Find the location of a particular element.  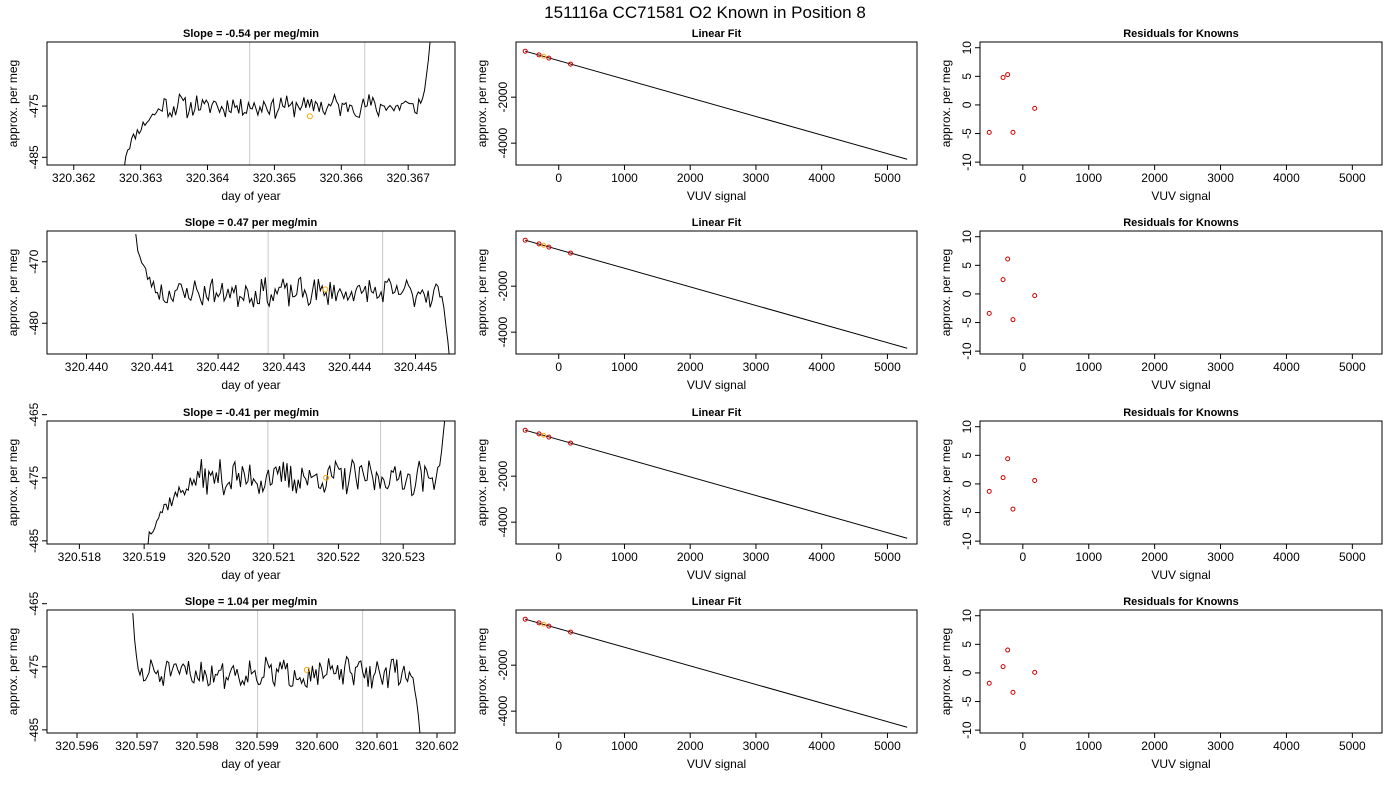

x-tick-label: 320.600 is located at coordinates (317, 746).